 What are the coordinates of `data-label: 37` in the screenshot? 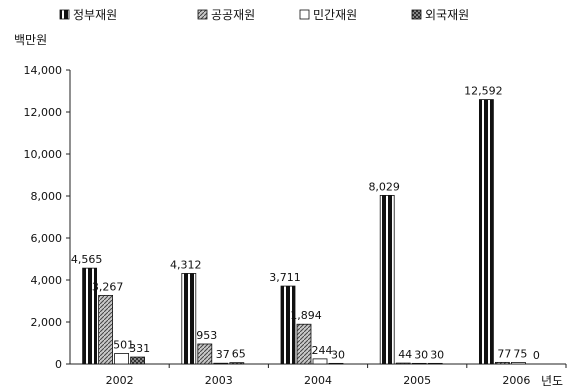 It's located at (223, 354).